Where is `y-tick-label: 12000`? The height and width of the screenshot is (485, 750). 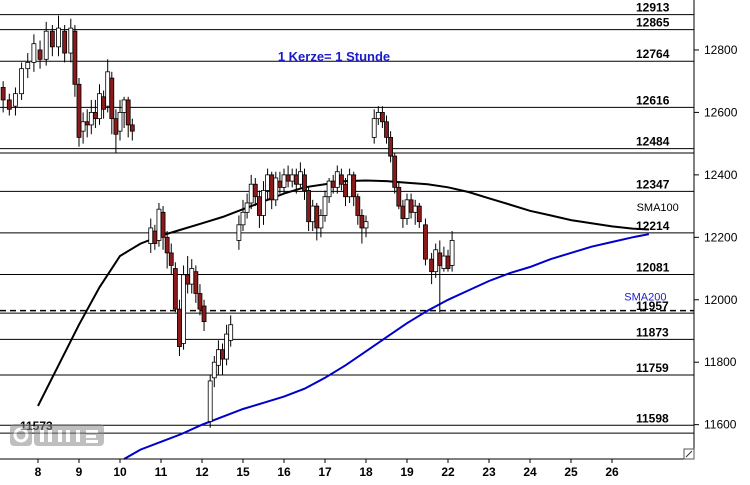
y-tick-label: 12000 is located at coordinates (721, 300).